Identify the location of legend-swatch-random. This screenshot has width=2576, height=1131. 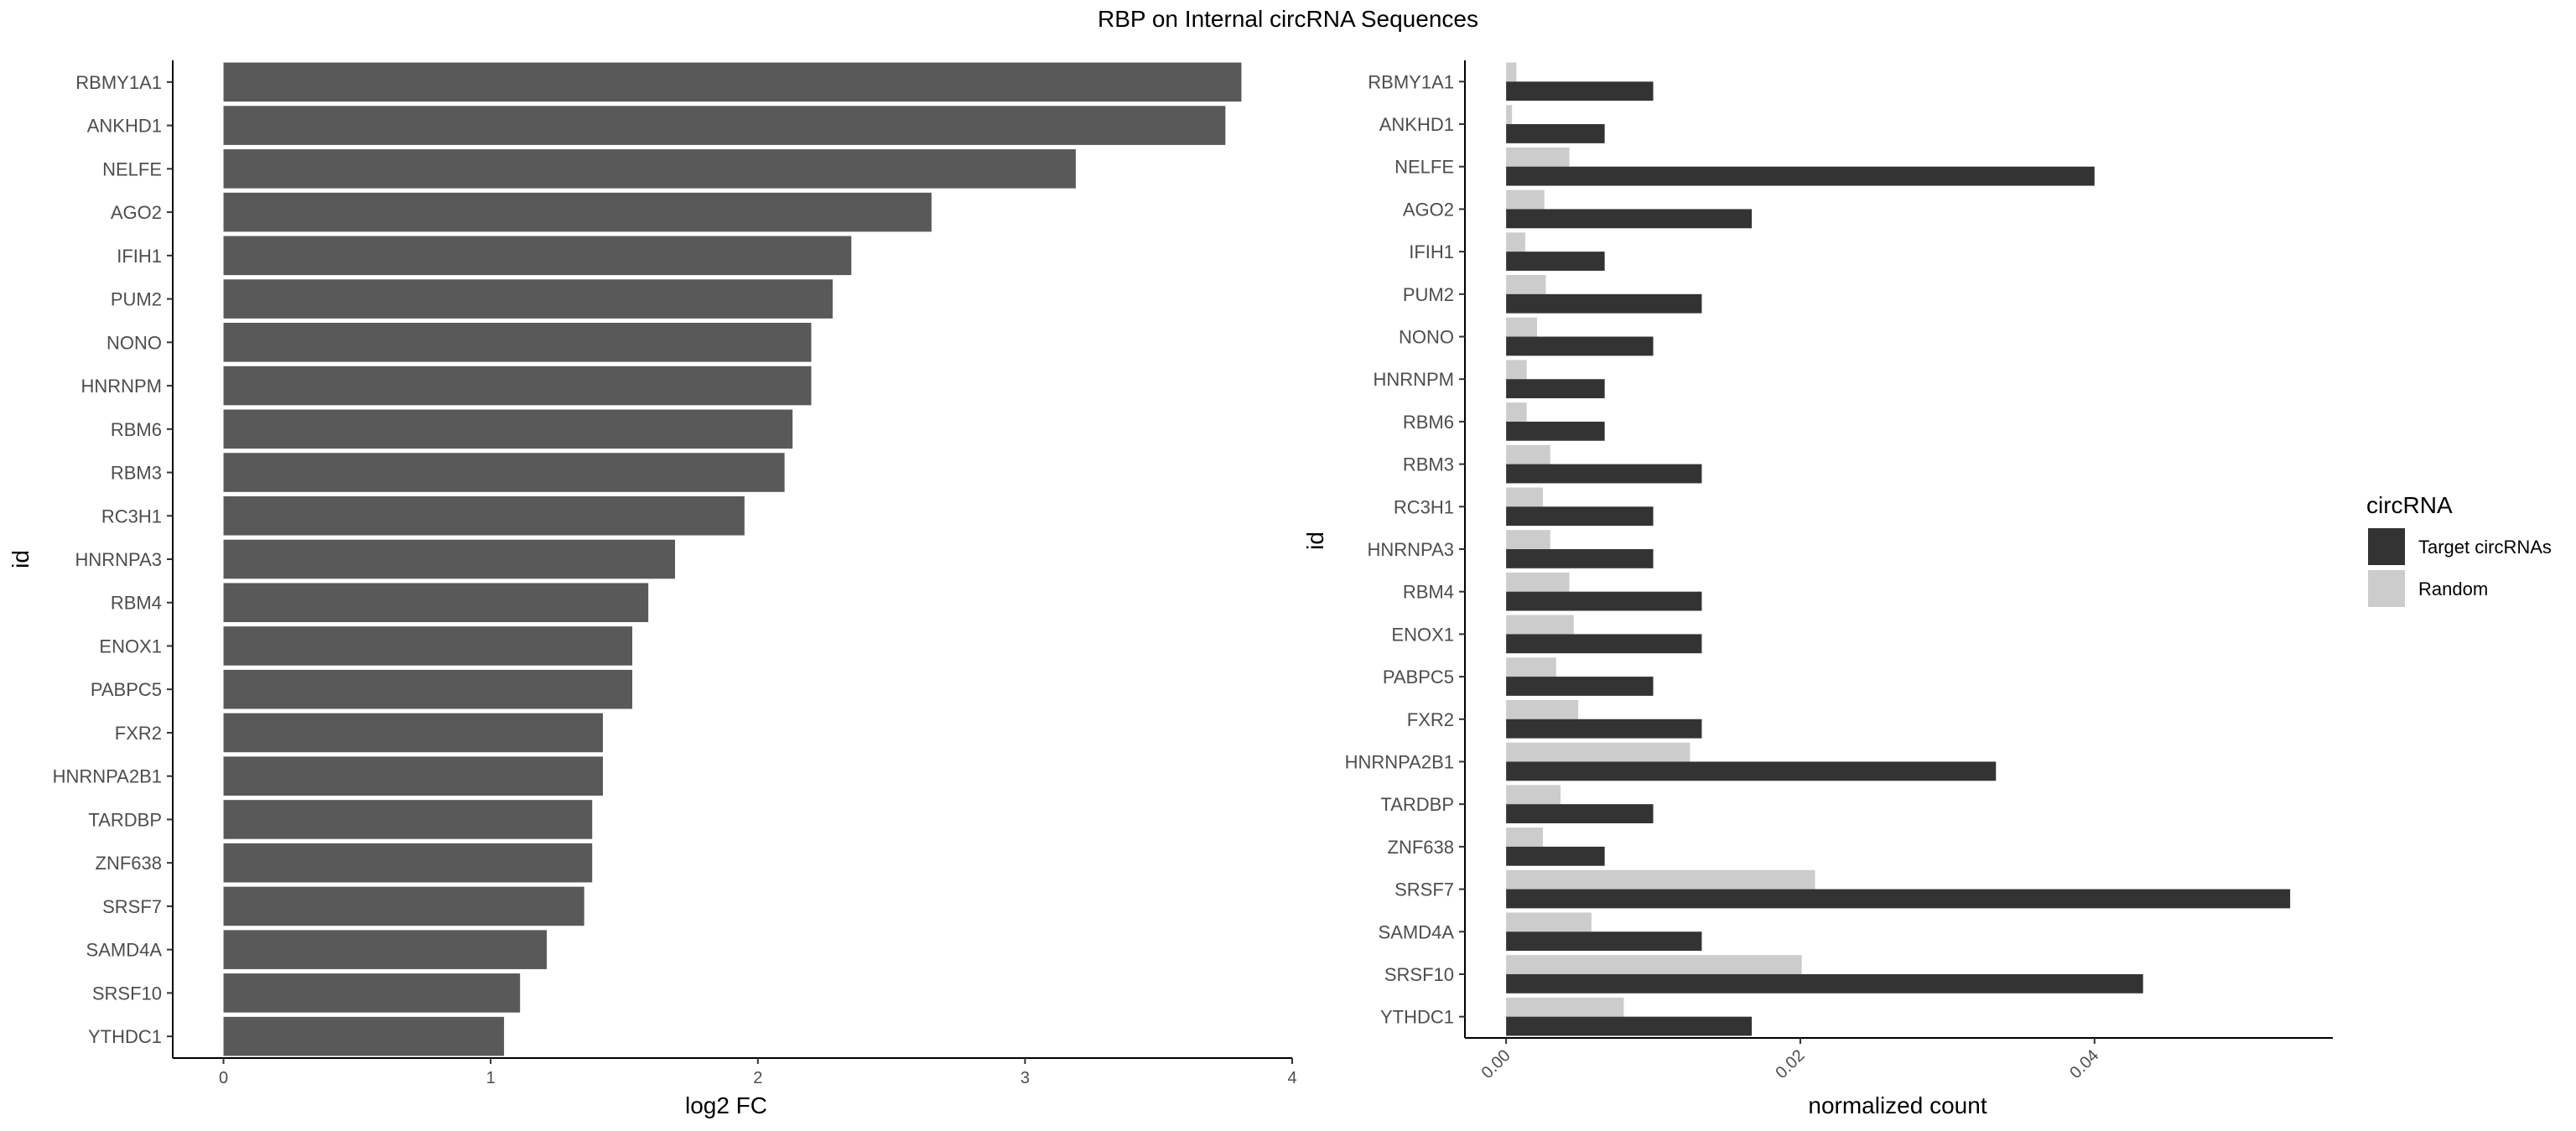
(2386, 588).